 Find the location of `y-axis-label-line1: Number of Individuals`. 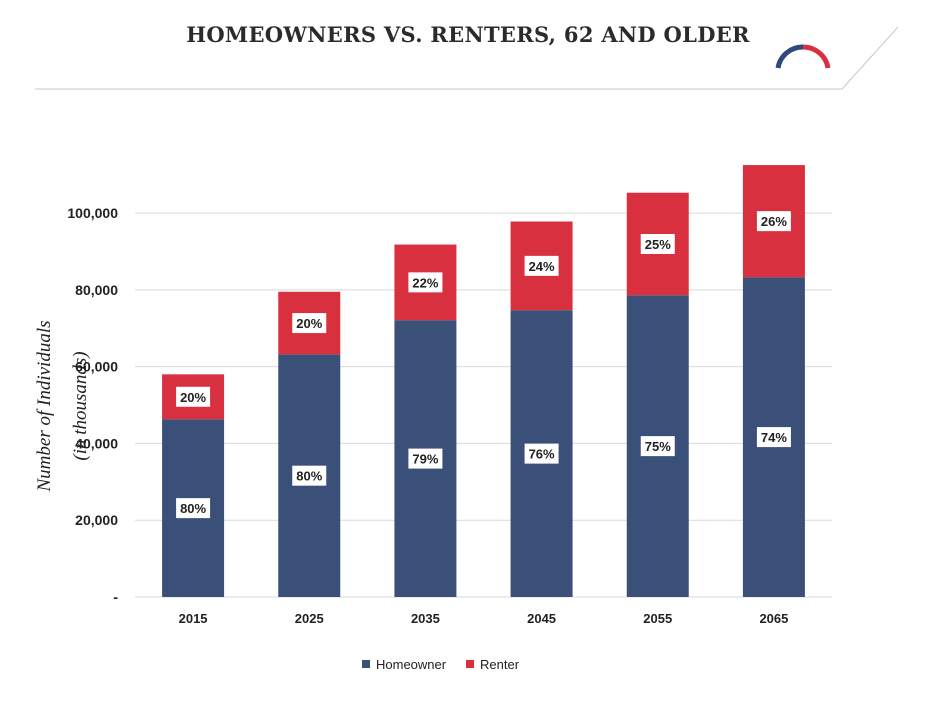

y-axis-label-line1: Number of Individuals is located at coordinates (44, 407).